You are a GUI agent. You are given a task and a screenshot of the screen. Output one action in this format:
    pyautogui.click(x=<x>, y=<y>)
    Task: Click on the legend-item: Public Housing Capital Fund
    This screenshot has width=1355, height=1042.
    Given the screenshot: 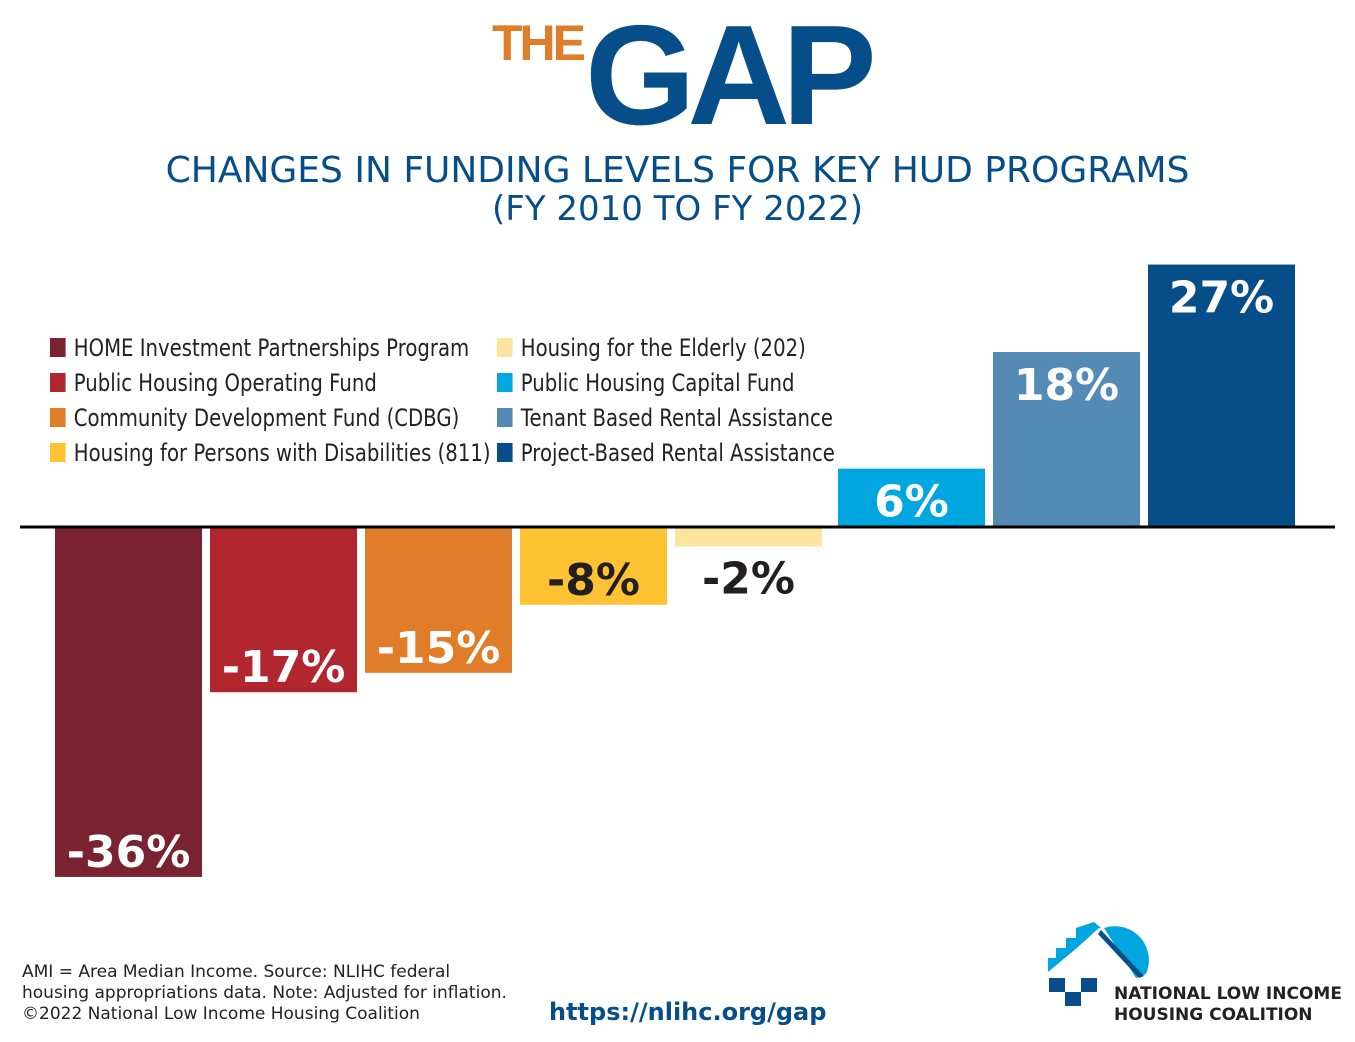 What is the action you would take?
    pyautogui.click(x=645, y=382)
    